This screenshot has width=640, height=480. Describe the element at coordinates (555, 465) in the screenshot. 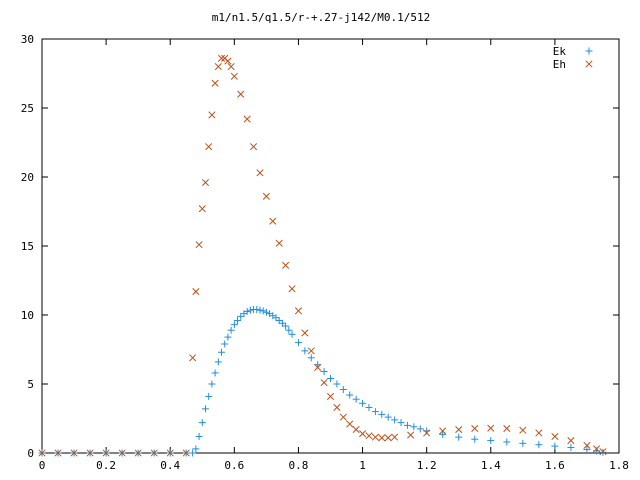

I see `x-tick-label: 1.6` at that location.